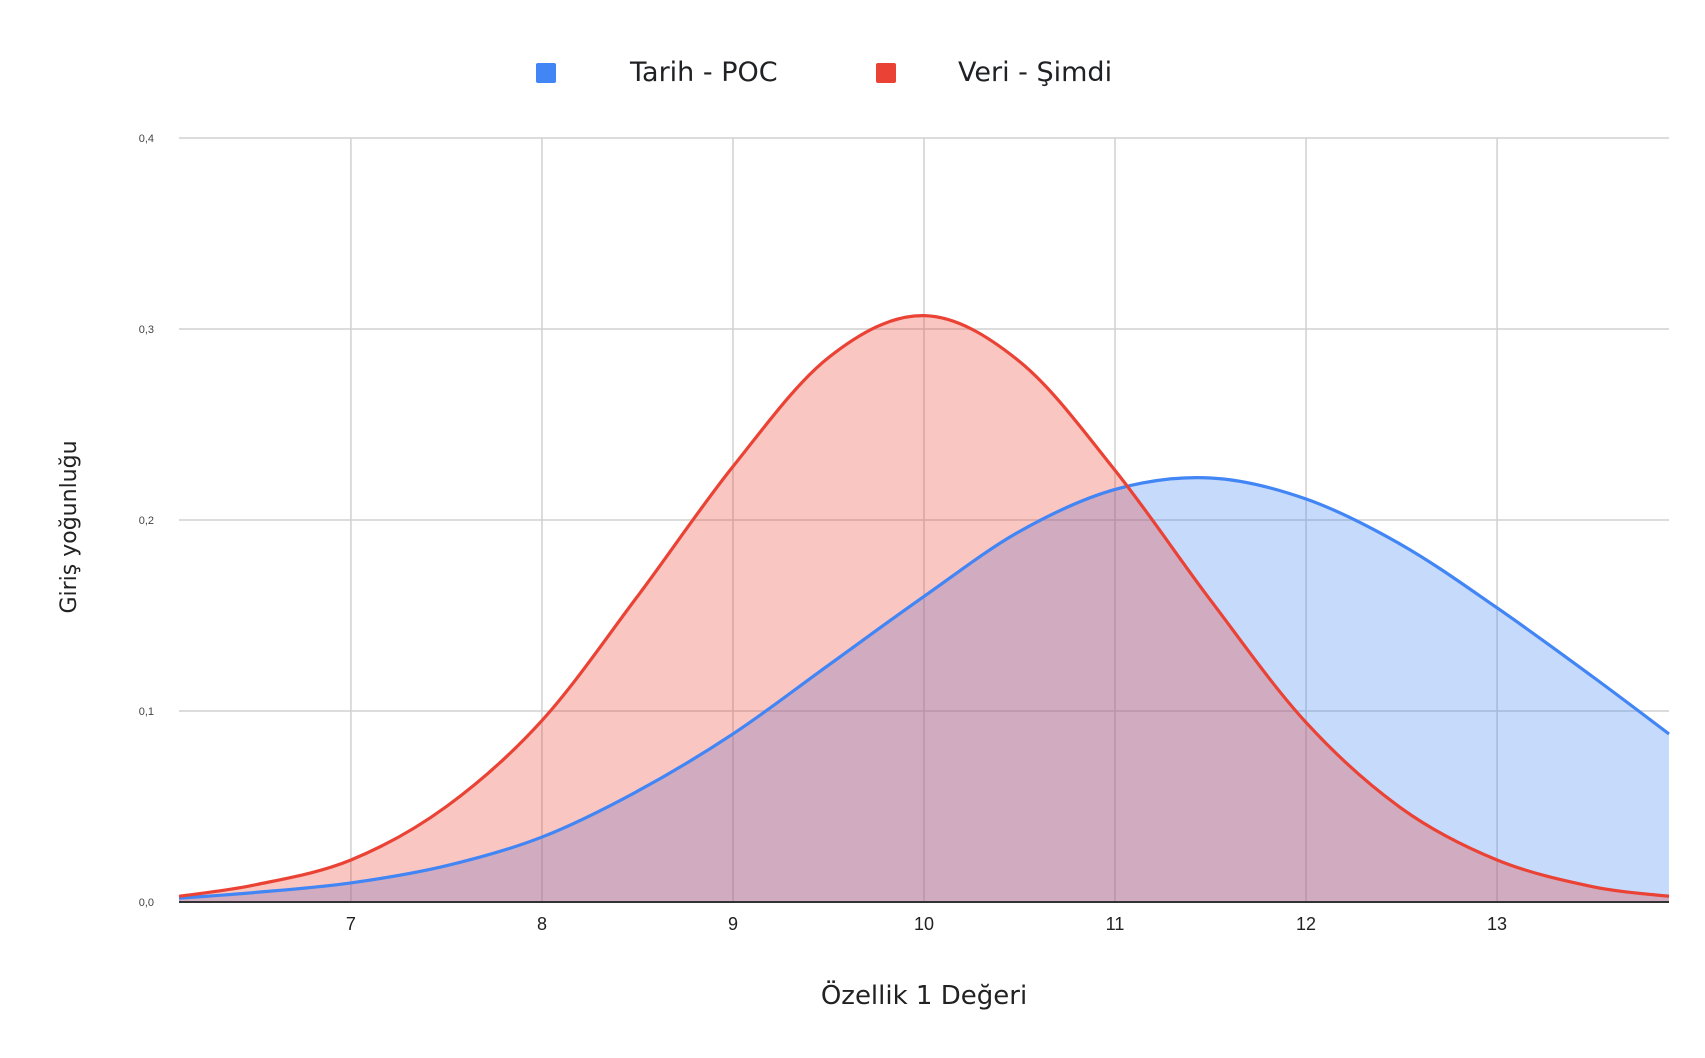 The height and width of the screenshot is (1058, 1705). I want to click on legend-swatch-veri-simdi, so click(886, 73).